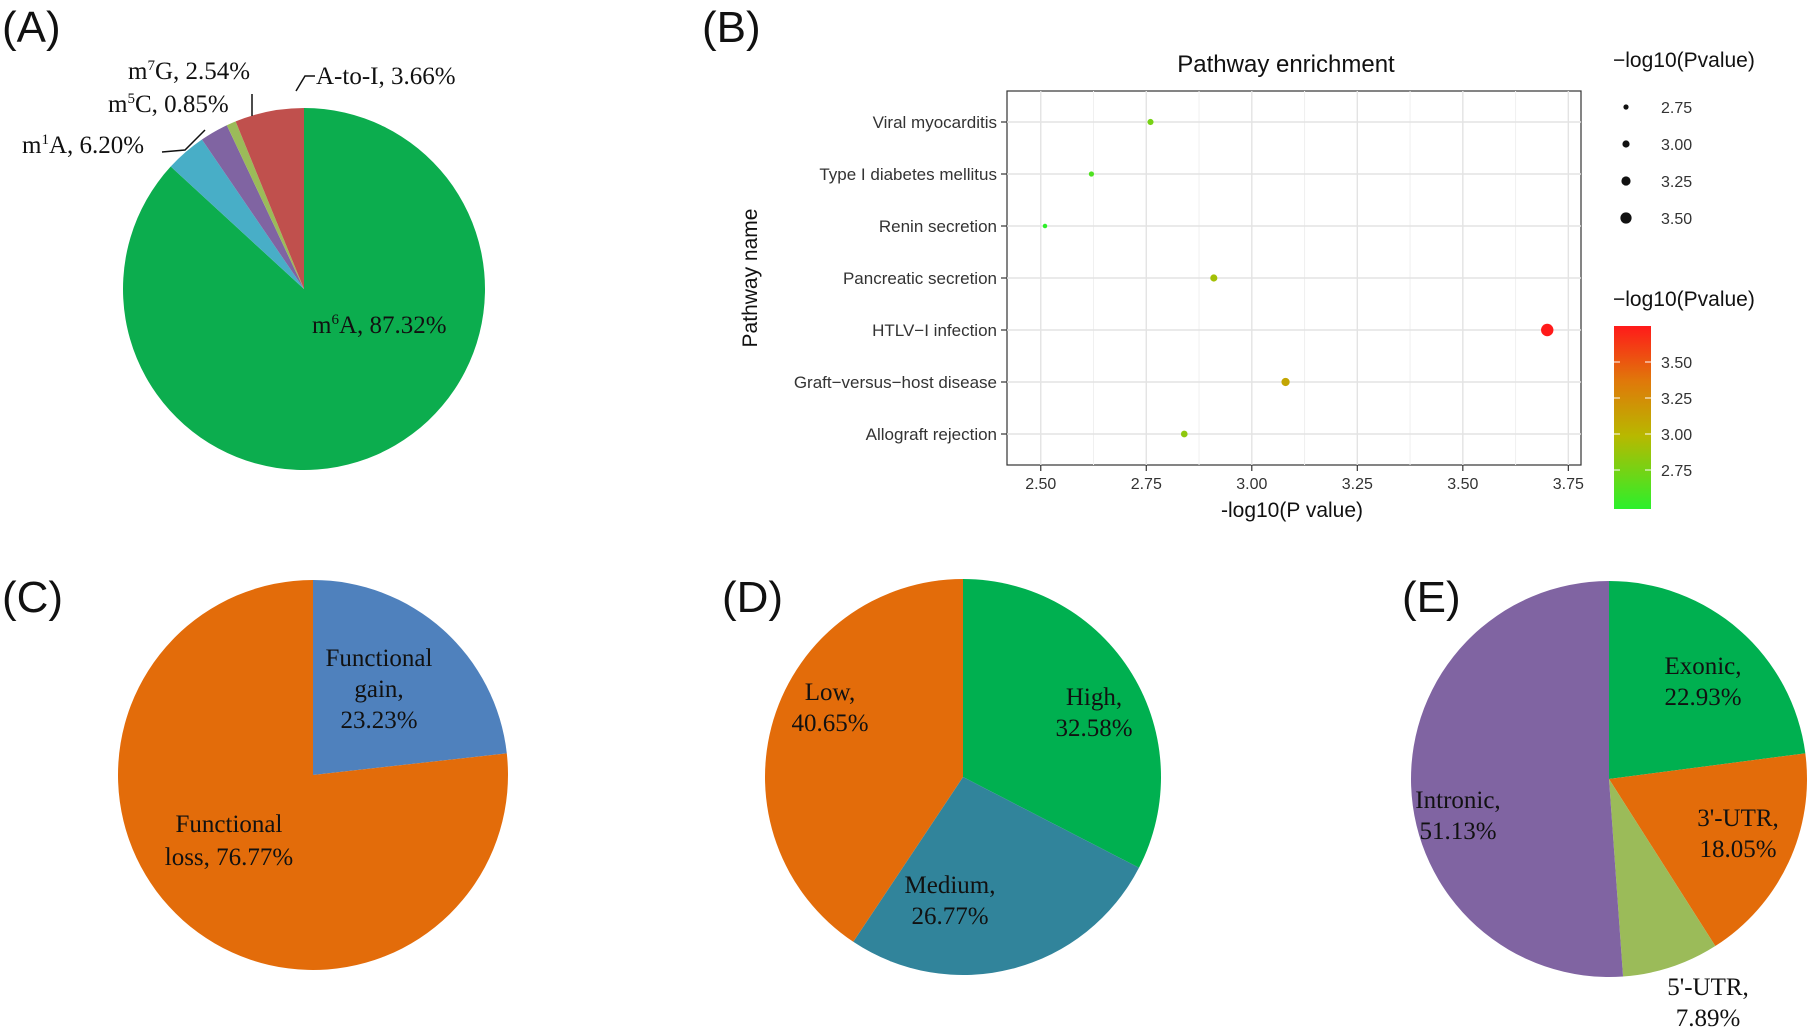 Image resolution: width=1811 pixels, height=1030 pixels. I want to click on pie-a-slice-m1a, so click(269, 198).